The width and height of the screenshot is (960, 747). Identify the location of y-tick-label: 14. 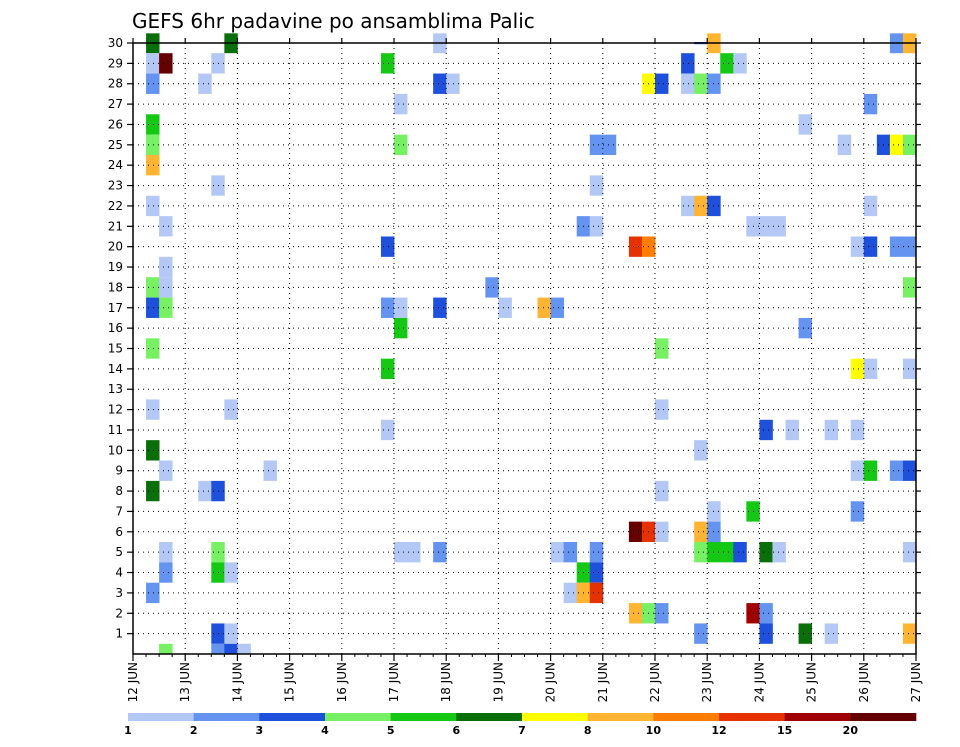
(115, 369).